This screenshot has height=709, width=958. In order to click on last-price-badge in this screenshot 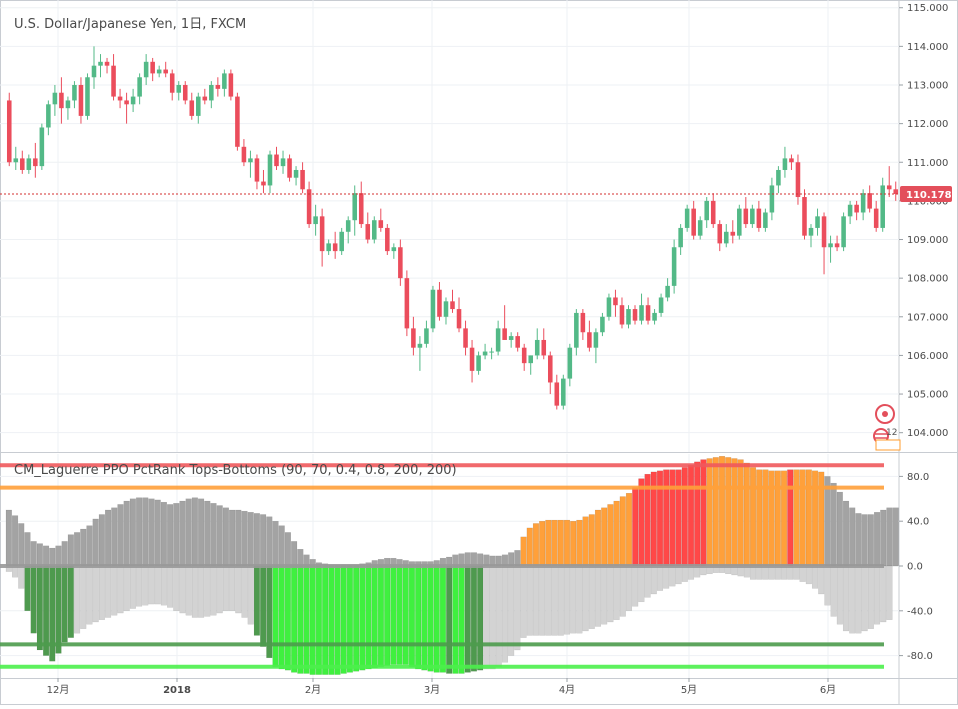, I will do `click(926, 194)`.